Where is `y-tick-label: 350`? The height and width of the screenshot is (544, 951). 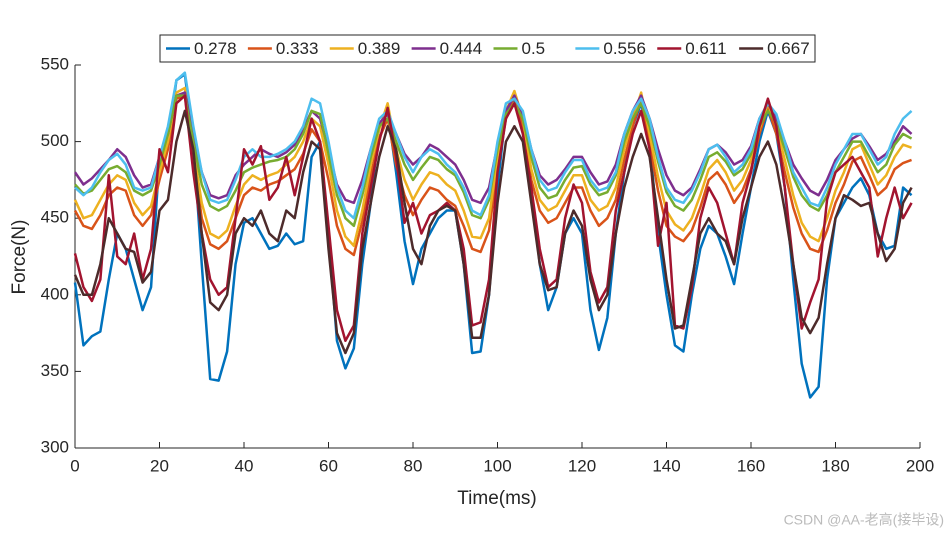
y-tick-label: 350 is located at coordinates (55, 370).